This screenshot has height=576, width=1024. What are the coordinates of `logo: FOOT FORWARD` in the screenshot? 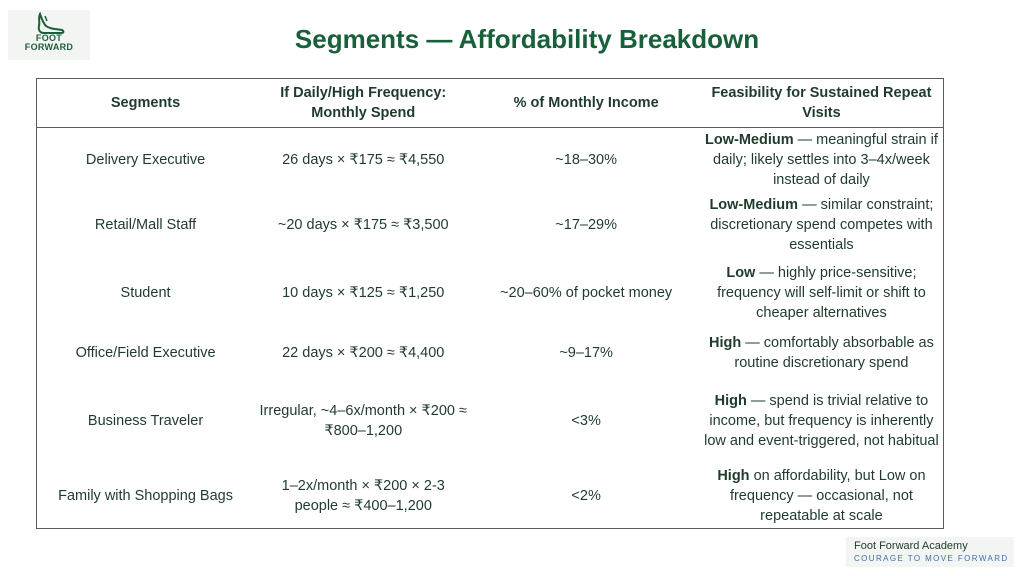 It's located at (49, 35).